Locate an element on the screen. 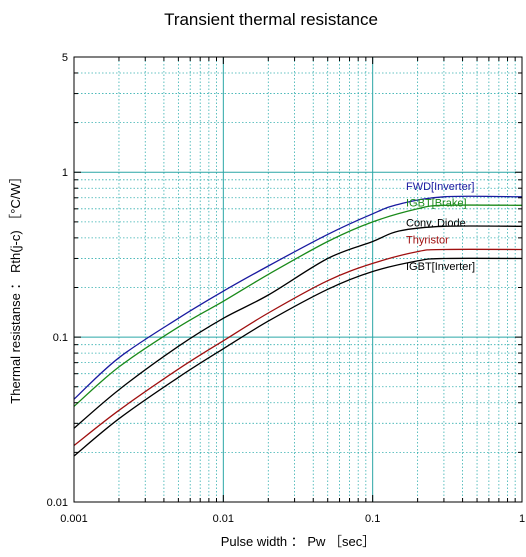  series-label-2: Conv. Diode is located at coordinates (436, 223).